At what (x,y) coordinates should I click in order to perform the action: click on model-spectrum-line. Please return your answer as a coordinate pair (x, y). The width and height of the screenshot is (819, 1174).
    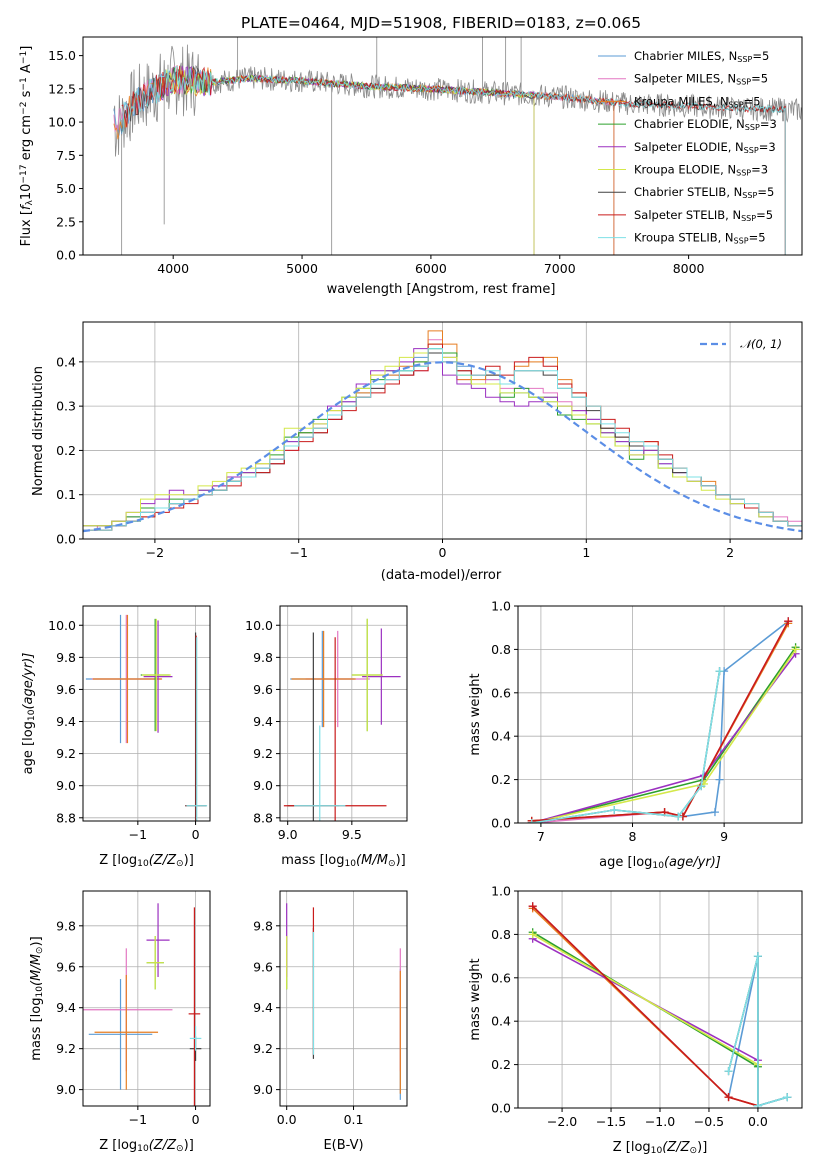
    Looking at the image, I should click on (453, 160).